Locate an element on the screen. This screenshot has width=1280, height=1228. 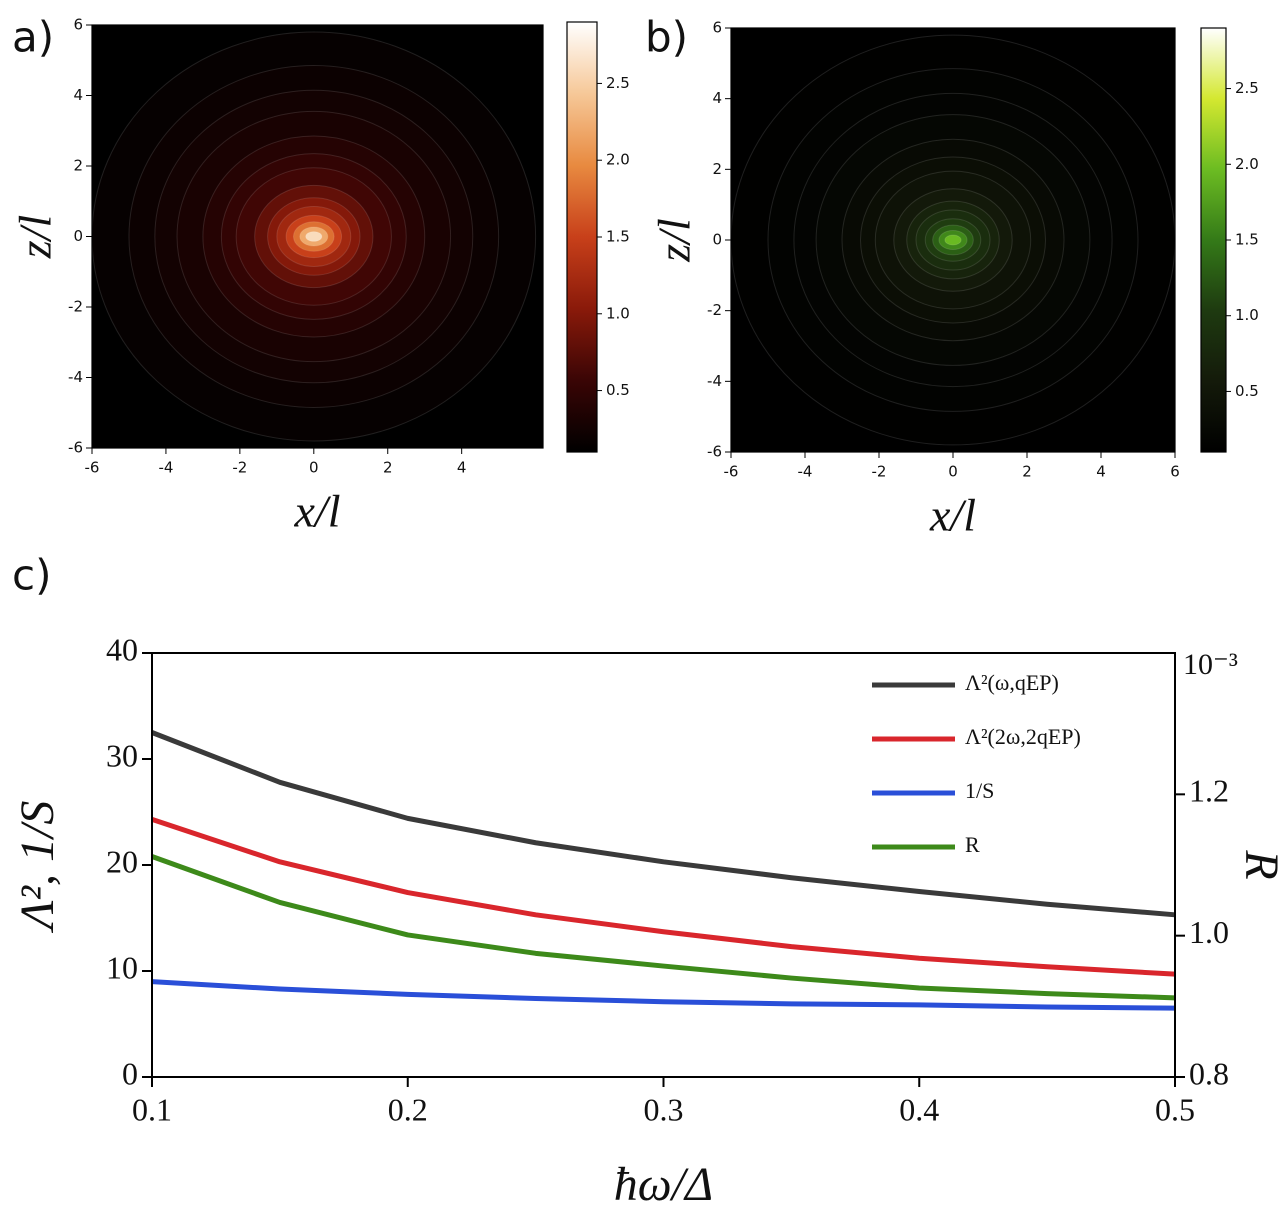
y2-axis-label: R is located at coordinates (1257, 864).